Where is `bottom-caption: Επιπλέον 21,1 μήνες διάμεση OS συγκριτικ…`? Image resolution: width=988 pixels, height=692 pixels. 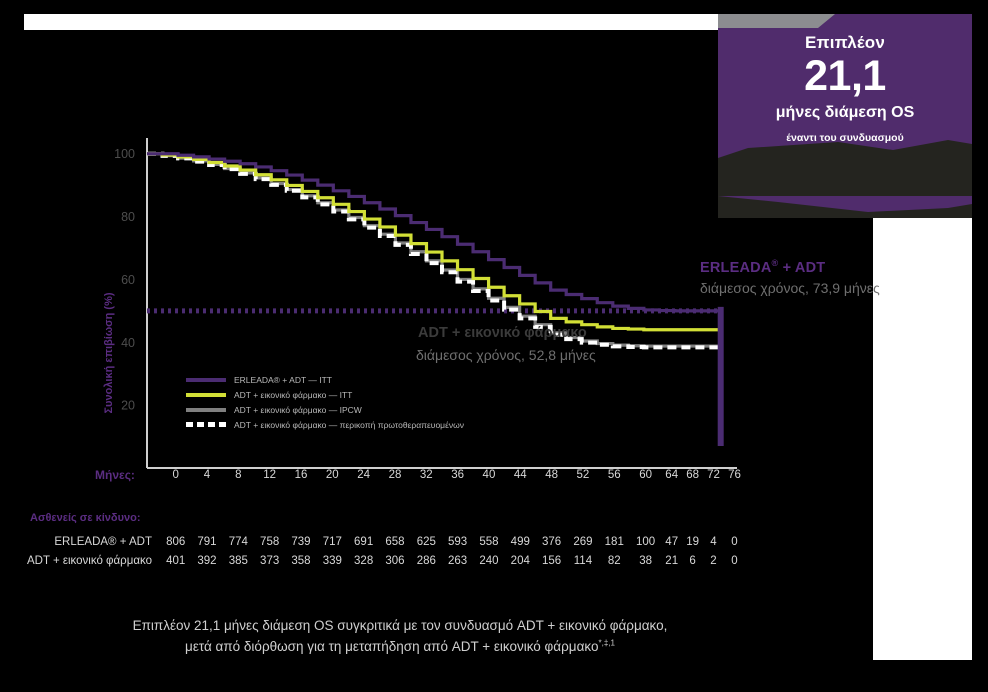
bottom-caption: Επιπλέον 21,1 μήνες διάμεση OS συγκριτικ… is located at coordinates (400, 637).